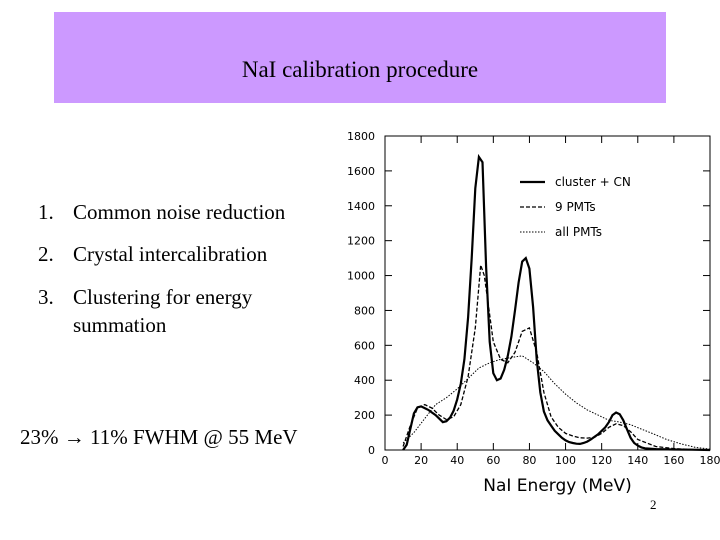 This screenshot has width=720, height=540. I want to click on list-item: 3. Clustering for energy, so click(145, 297).